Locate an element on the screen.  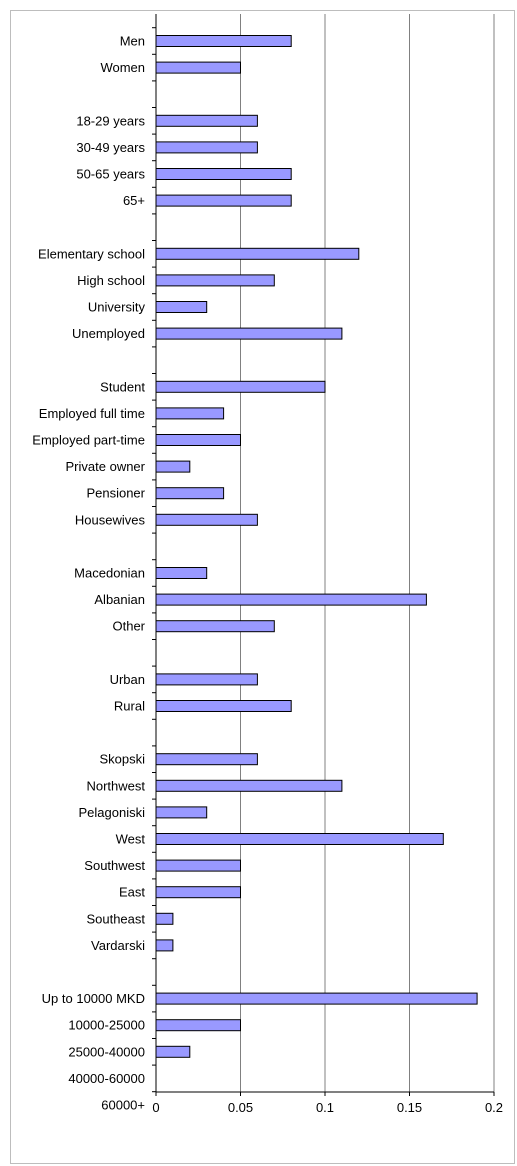
category-label-37: 10000-25000 is located at coordinates (106, 1025).